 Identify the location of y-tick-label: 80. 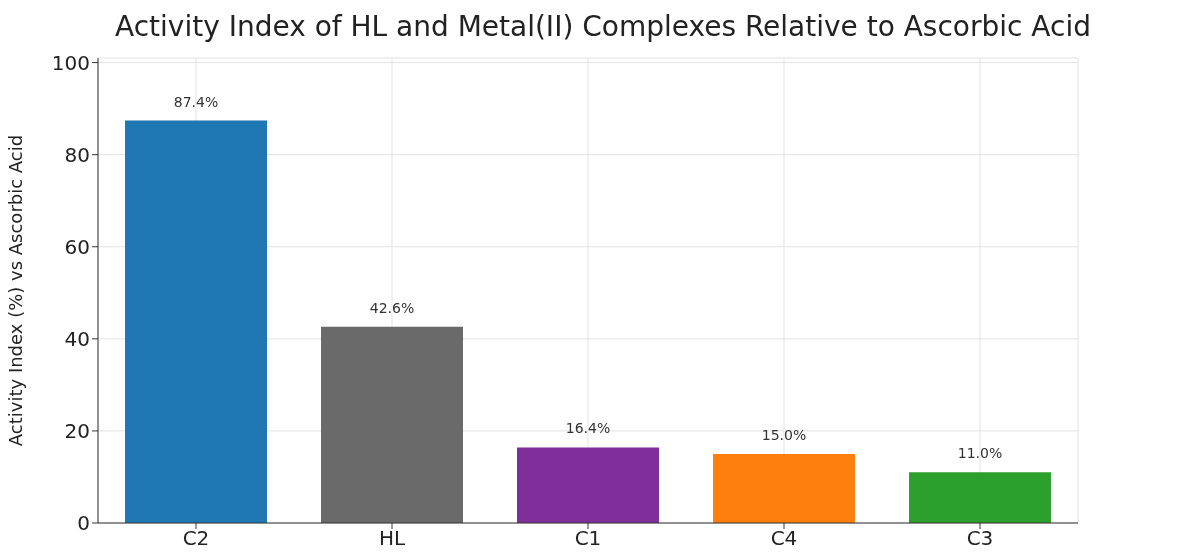
(77, 154).